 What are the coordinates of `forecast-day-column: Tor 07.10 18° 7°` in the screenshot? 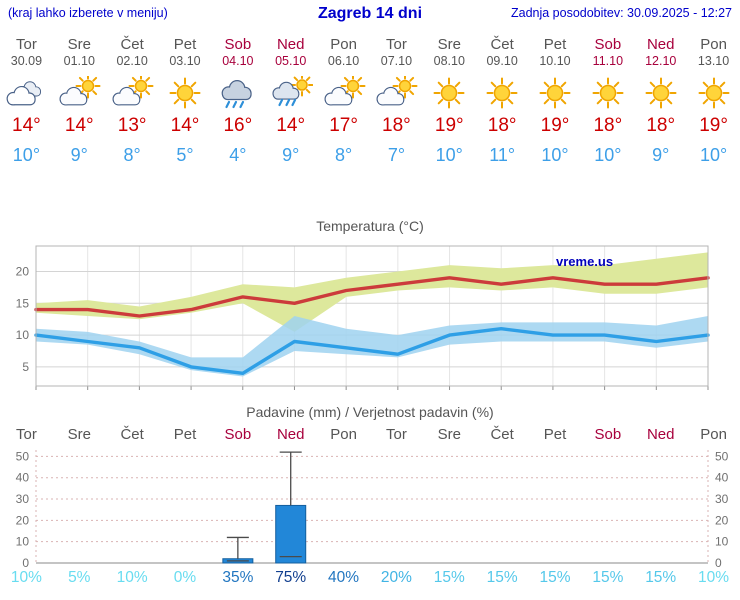 It's located at (396, 101).